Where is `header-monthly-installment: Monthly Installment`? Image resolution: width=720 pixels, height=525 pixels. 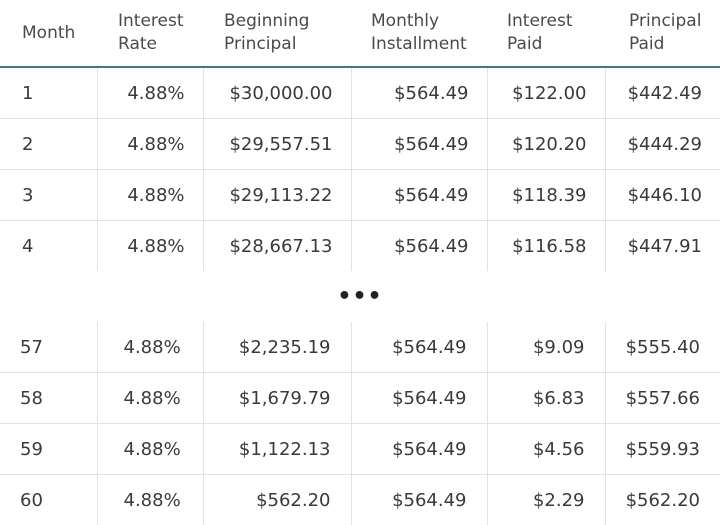
header-monthly-installment: Monthly Installment is located at coordinates (419, 33).